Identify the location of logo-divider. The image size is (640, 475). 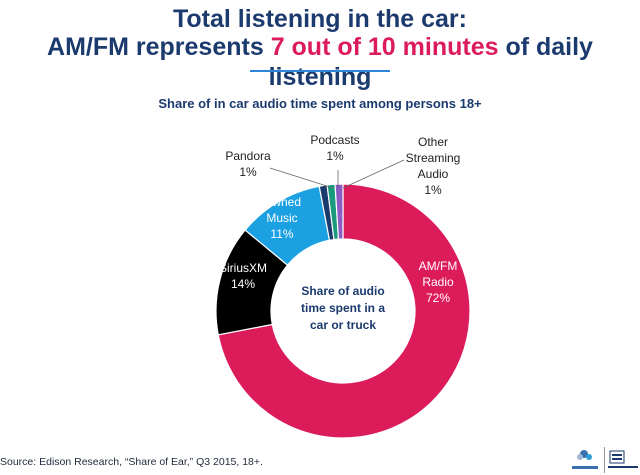
(604, 460).